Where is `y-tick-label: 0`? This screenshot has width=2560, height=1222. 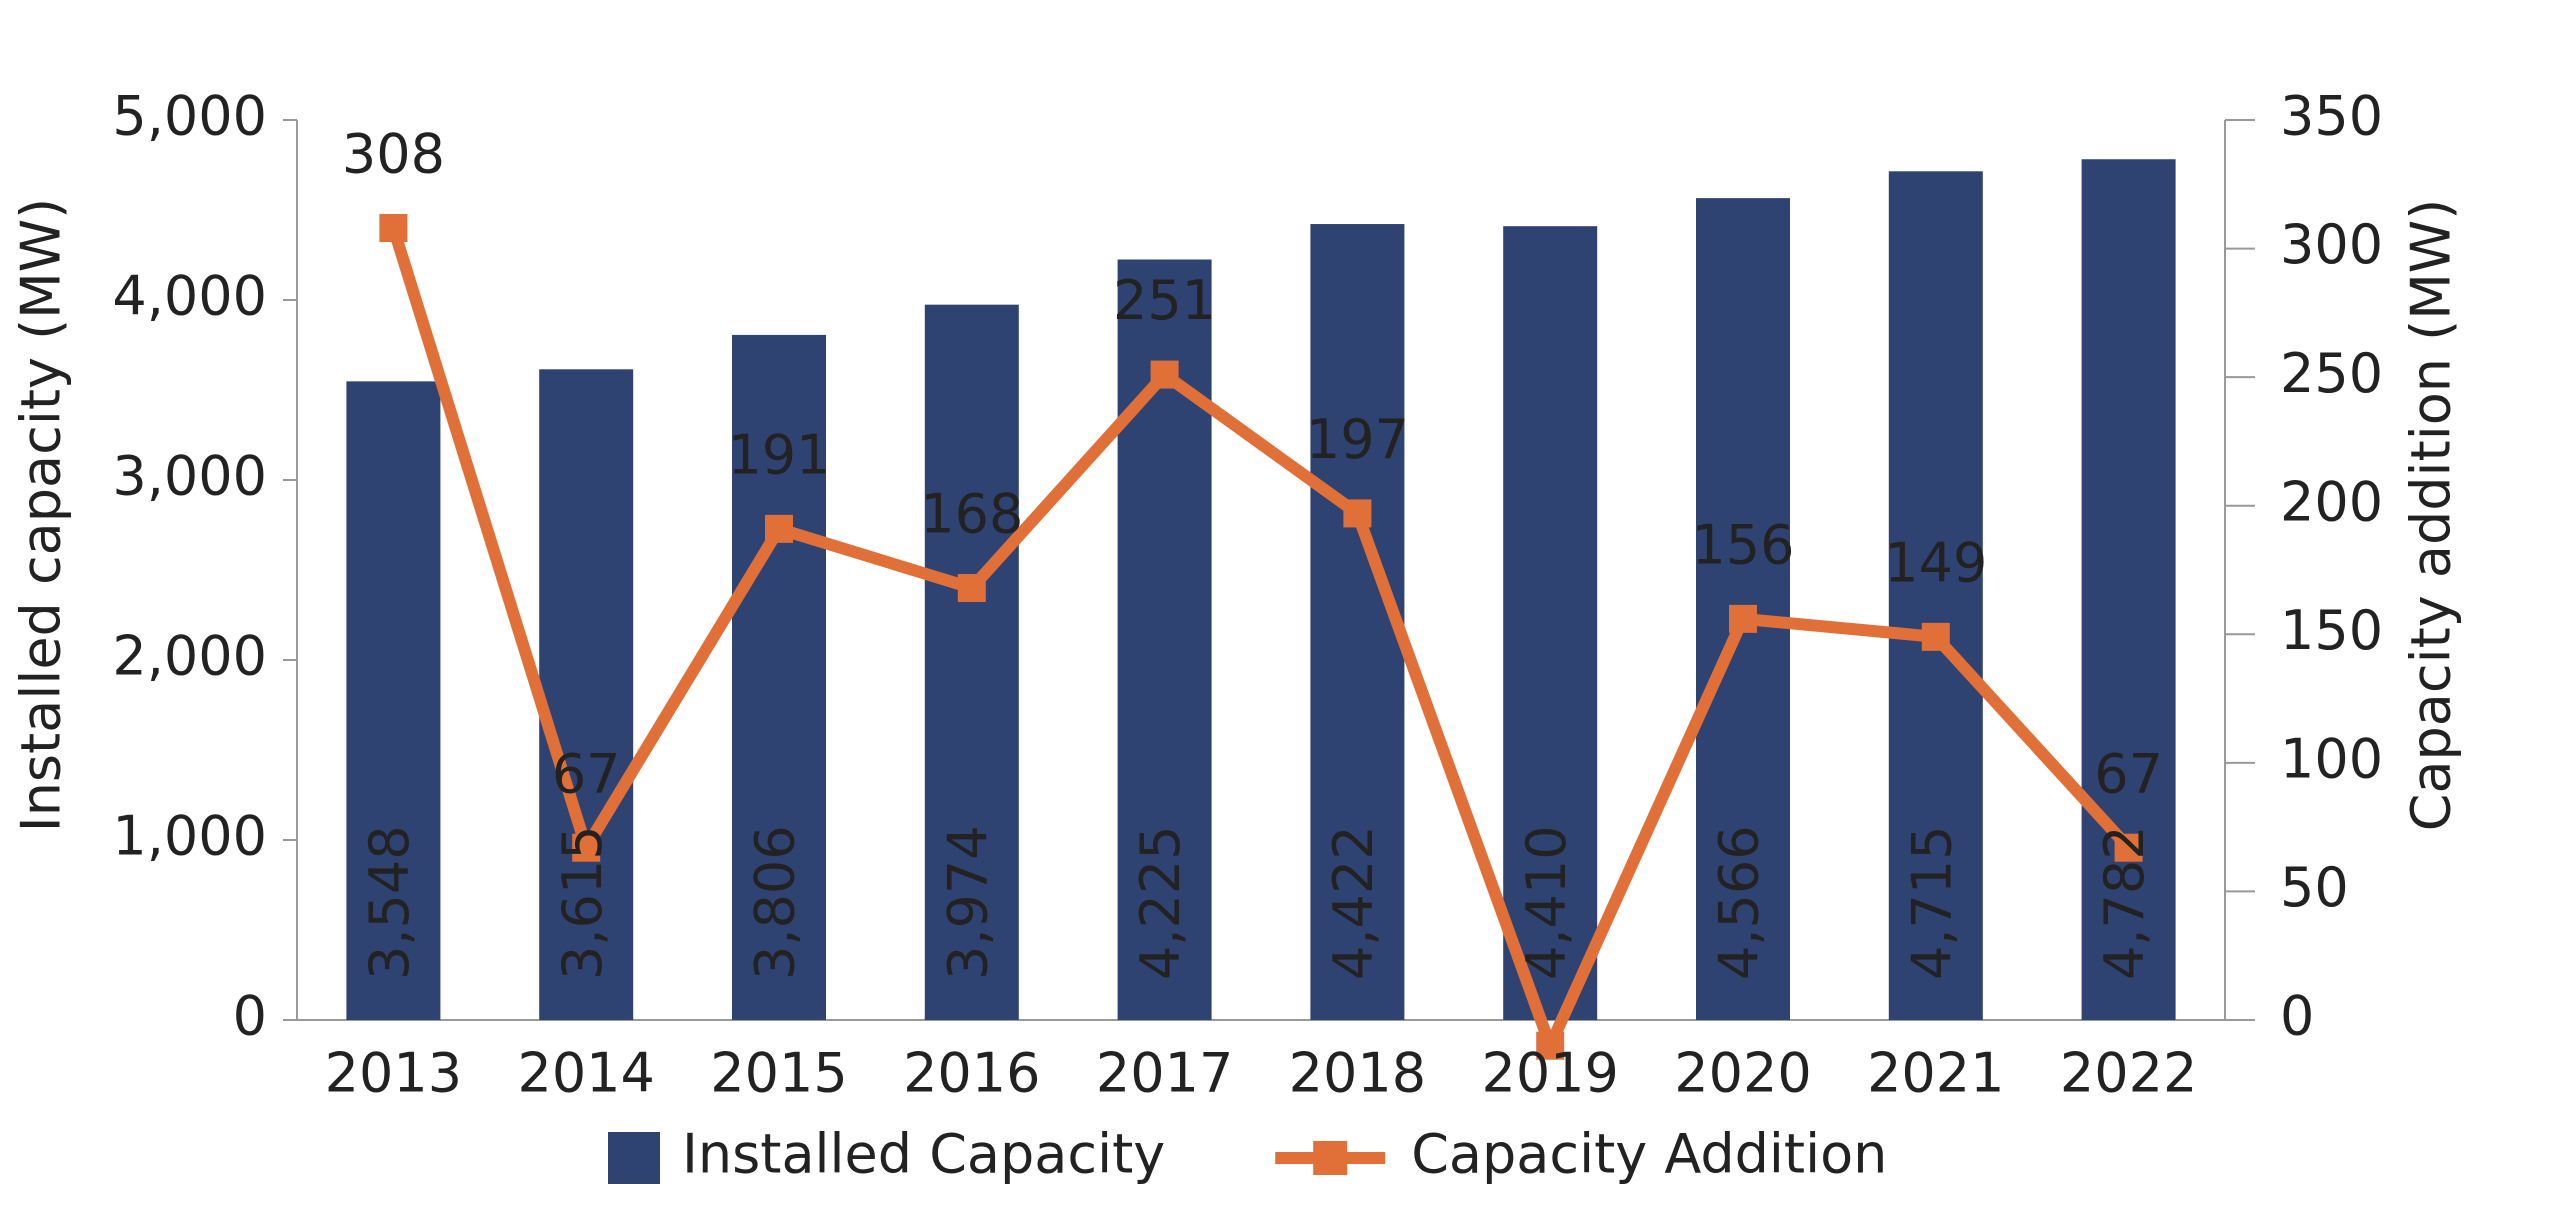 y-tick-label: 0 is located at coordinates (250, 1016).